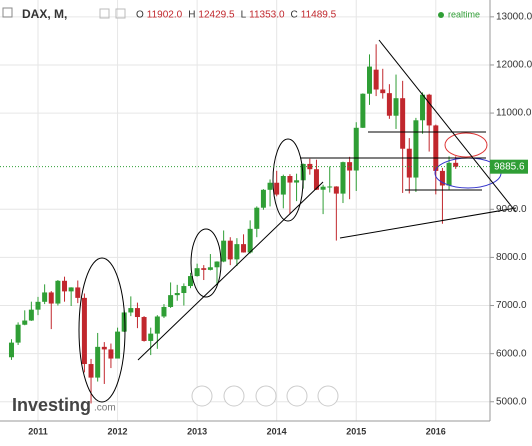  Describe the element at coordinates (38, 431) in the screenshot. I see `x-tick-label: 2011` at that location.